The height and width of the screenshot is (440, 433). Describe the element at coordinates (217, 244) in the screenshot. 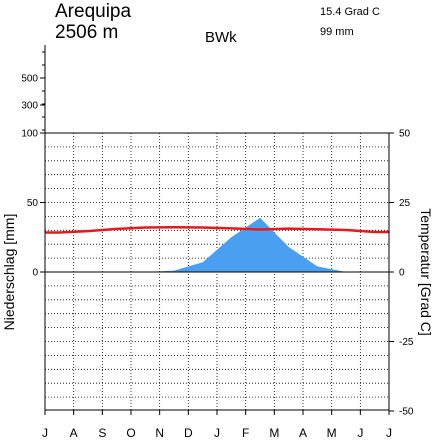

I see `precipitation-area` at that location.